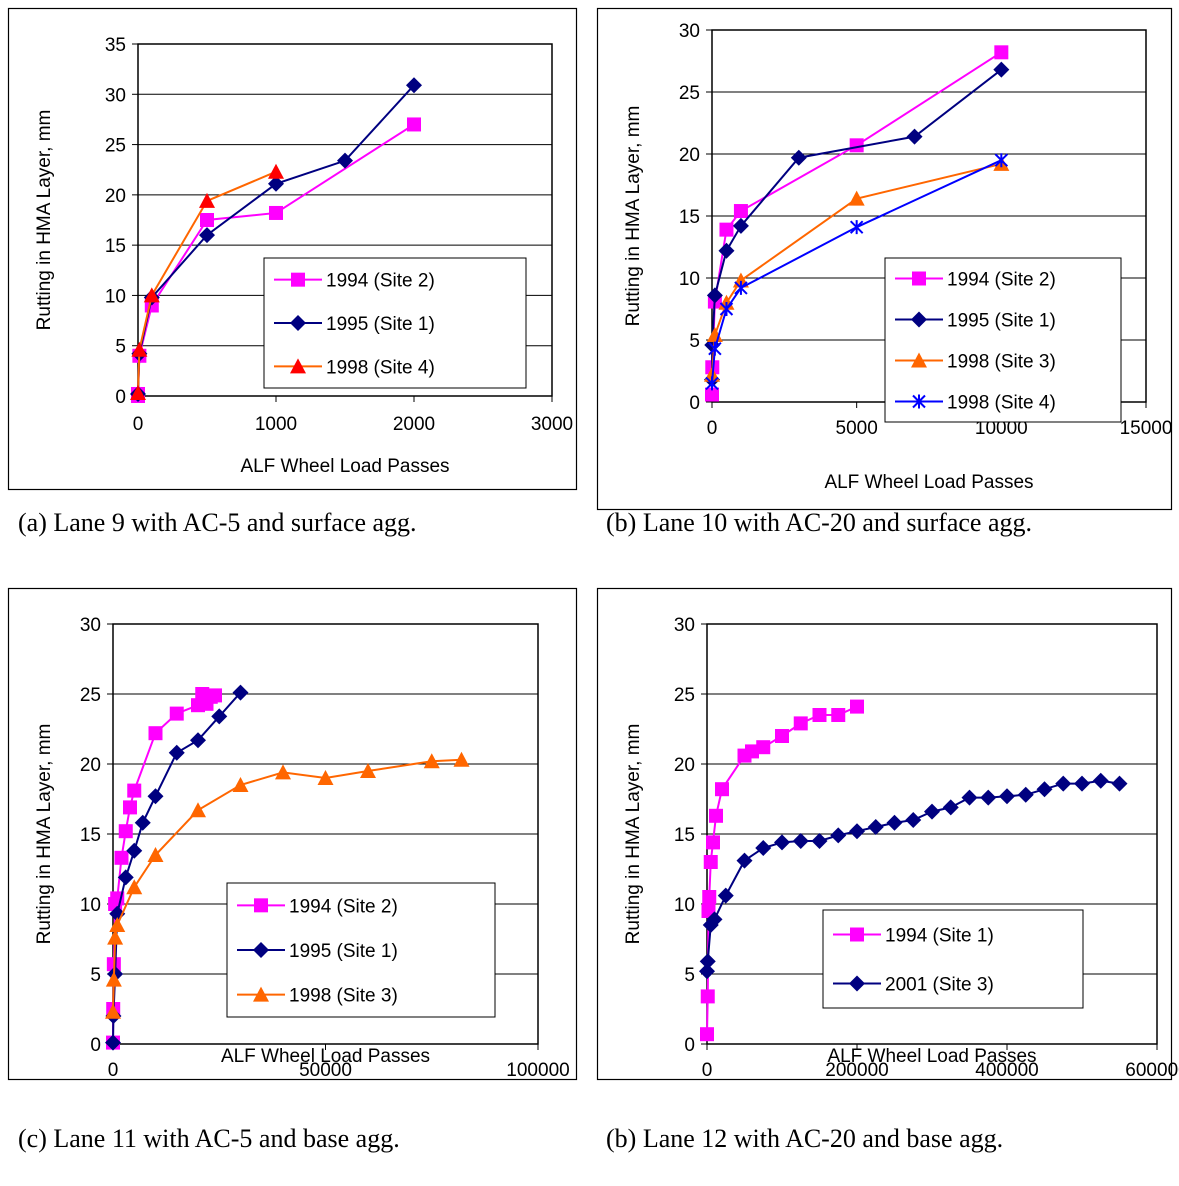  Describe the element at coordinates (1001, 321) in the screenshot. I see `chart-b-legend-label-1: 1995 (Site 1)` at that location.